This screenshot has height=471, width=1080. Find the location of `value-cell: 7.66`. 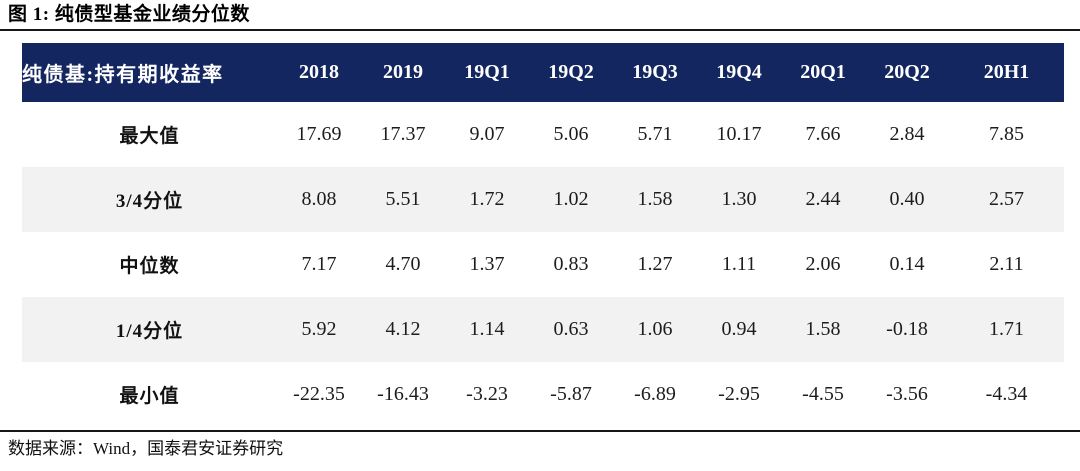

value-cell: 7.66 is located at coordinates (823, 134).